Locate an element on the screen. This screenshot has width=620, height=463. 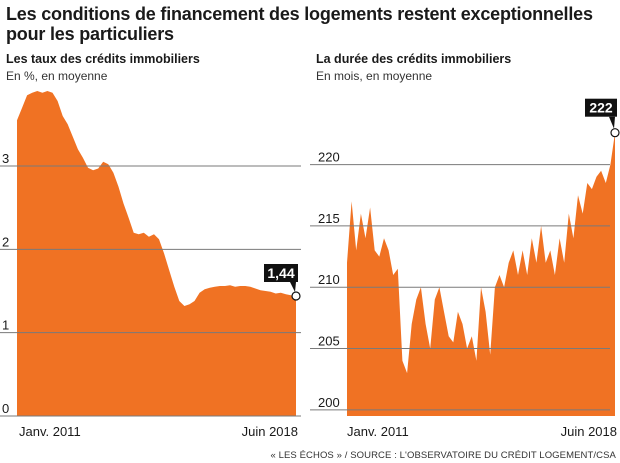
duration-callout-box is located at coordinates (601, 107).